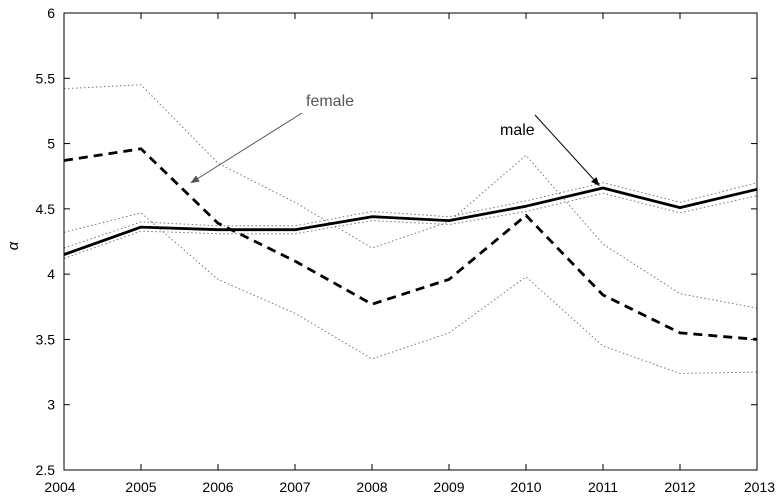  I want to click on x-tick-label: 2006, so click(217, 487).